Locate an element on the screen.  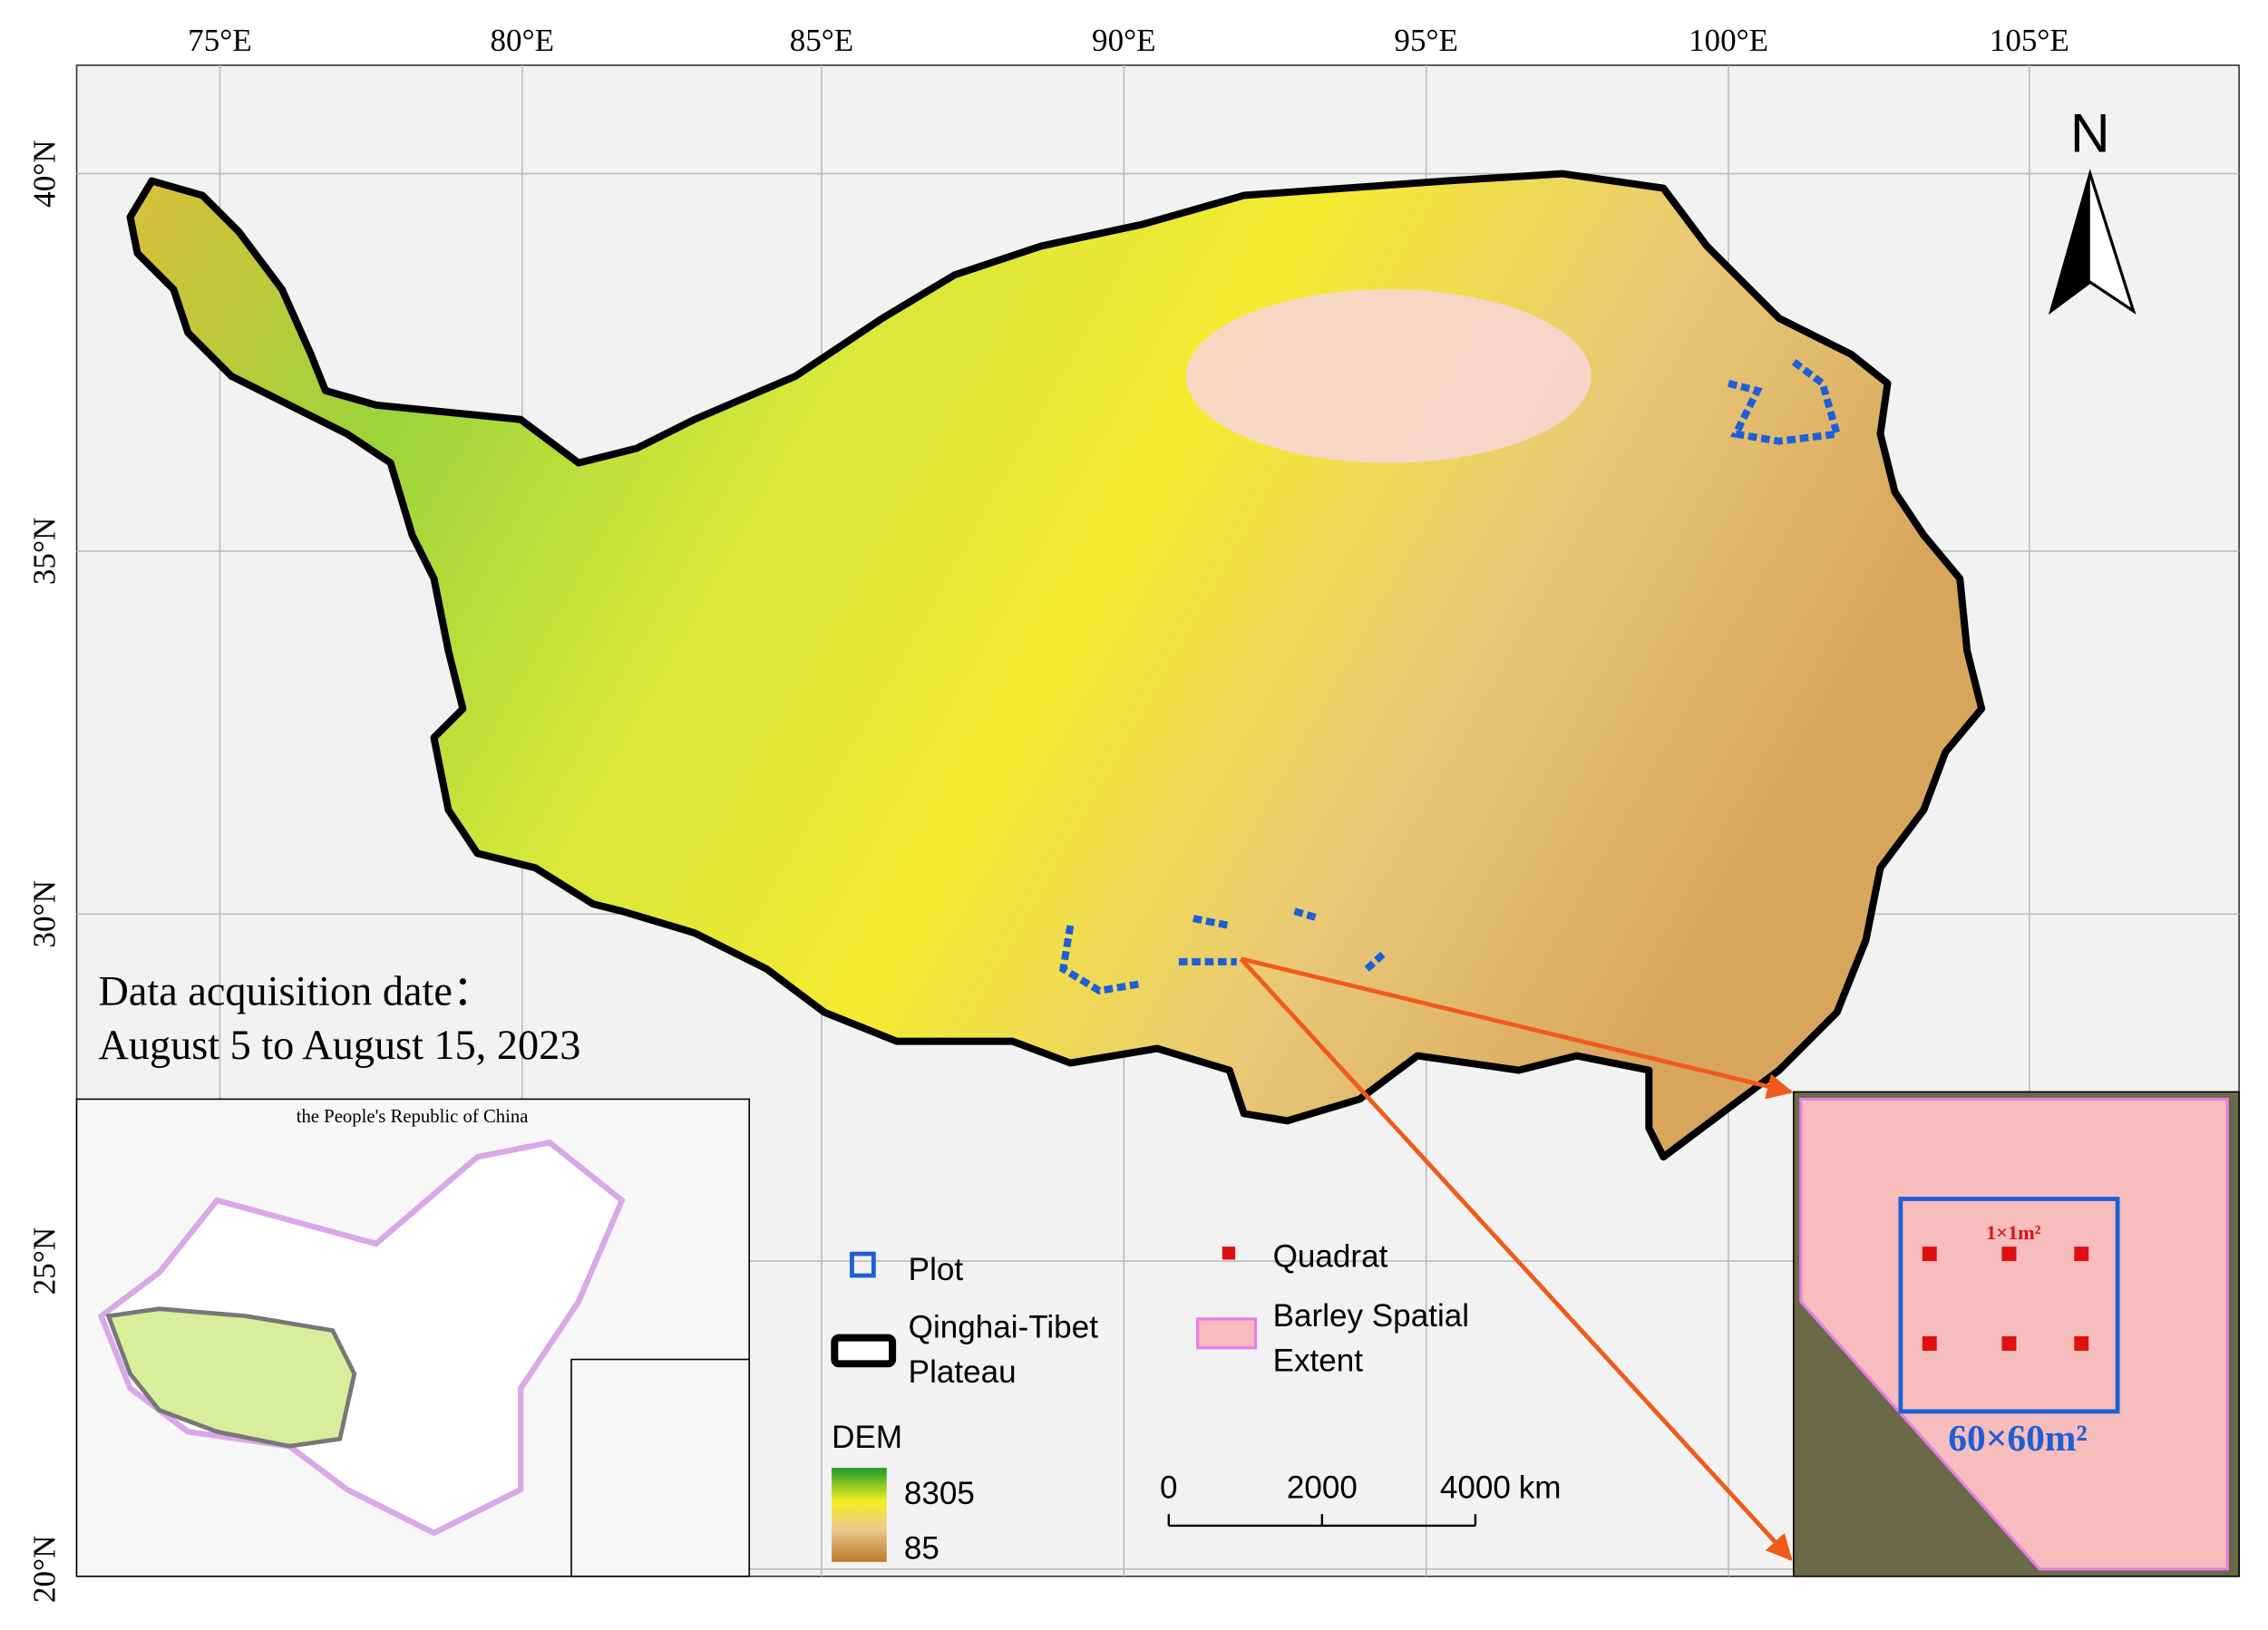
legend-plateau-swatch is located at coordinates (864, 1351).